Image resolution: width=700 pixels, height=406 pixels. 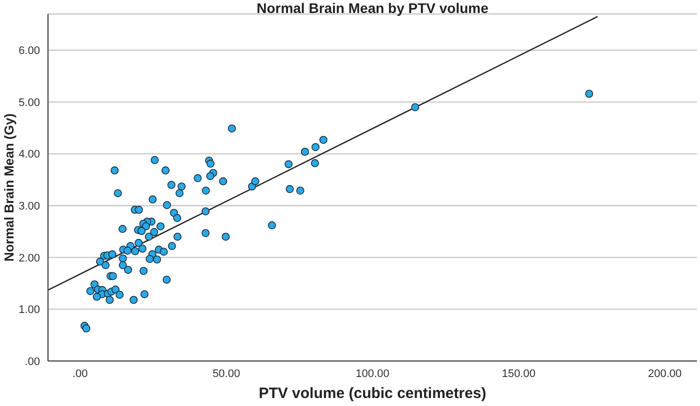 I want to click on y-tick-label: 5.00, so click(x=29, y=102).